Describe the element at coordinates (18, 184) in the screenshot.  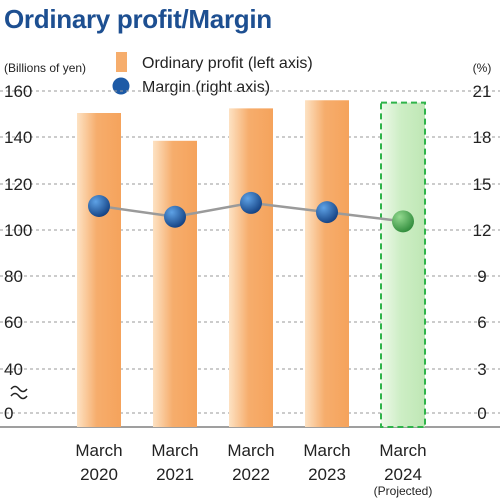
I see `left-axis-tick-label: 120` at that location.